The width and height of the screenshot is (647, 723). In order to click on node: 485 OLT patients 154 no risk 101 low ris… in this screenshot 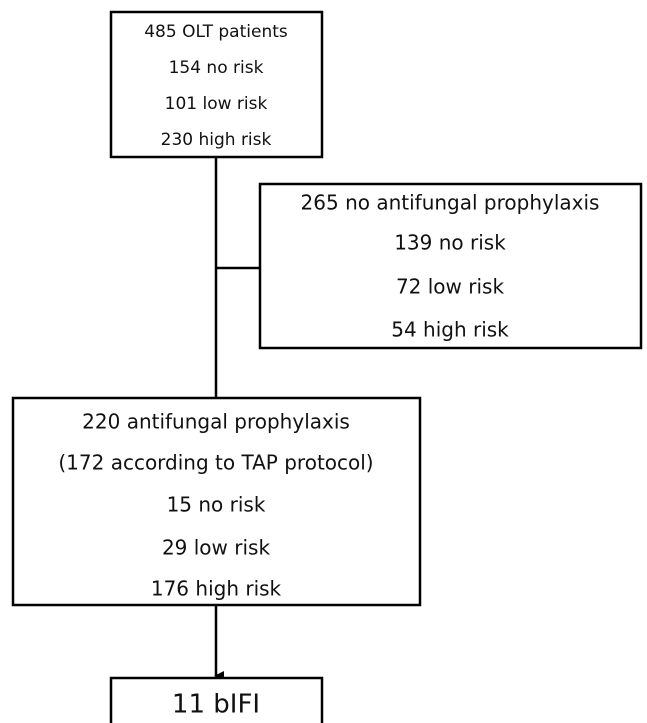, I will do `click(216, 86)`.